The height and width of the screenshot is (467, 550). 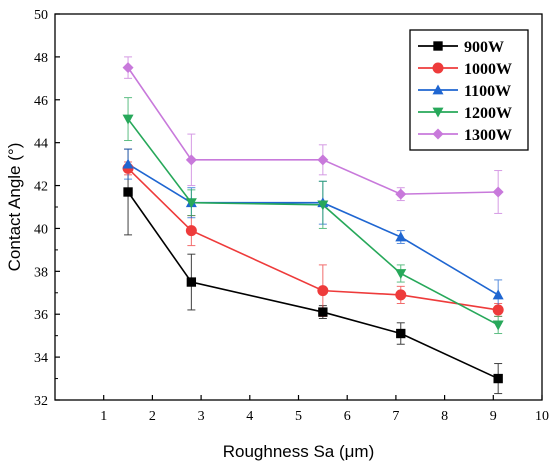 What do you see at coordinates (41, 187) in the screenshot?
I see `y-tick-label: 42` at bounding box center [41, 187].